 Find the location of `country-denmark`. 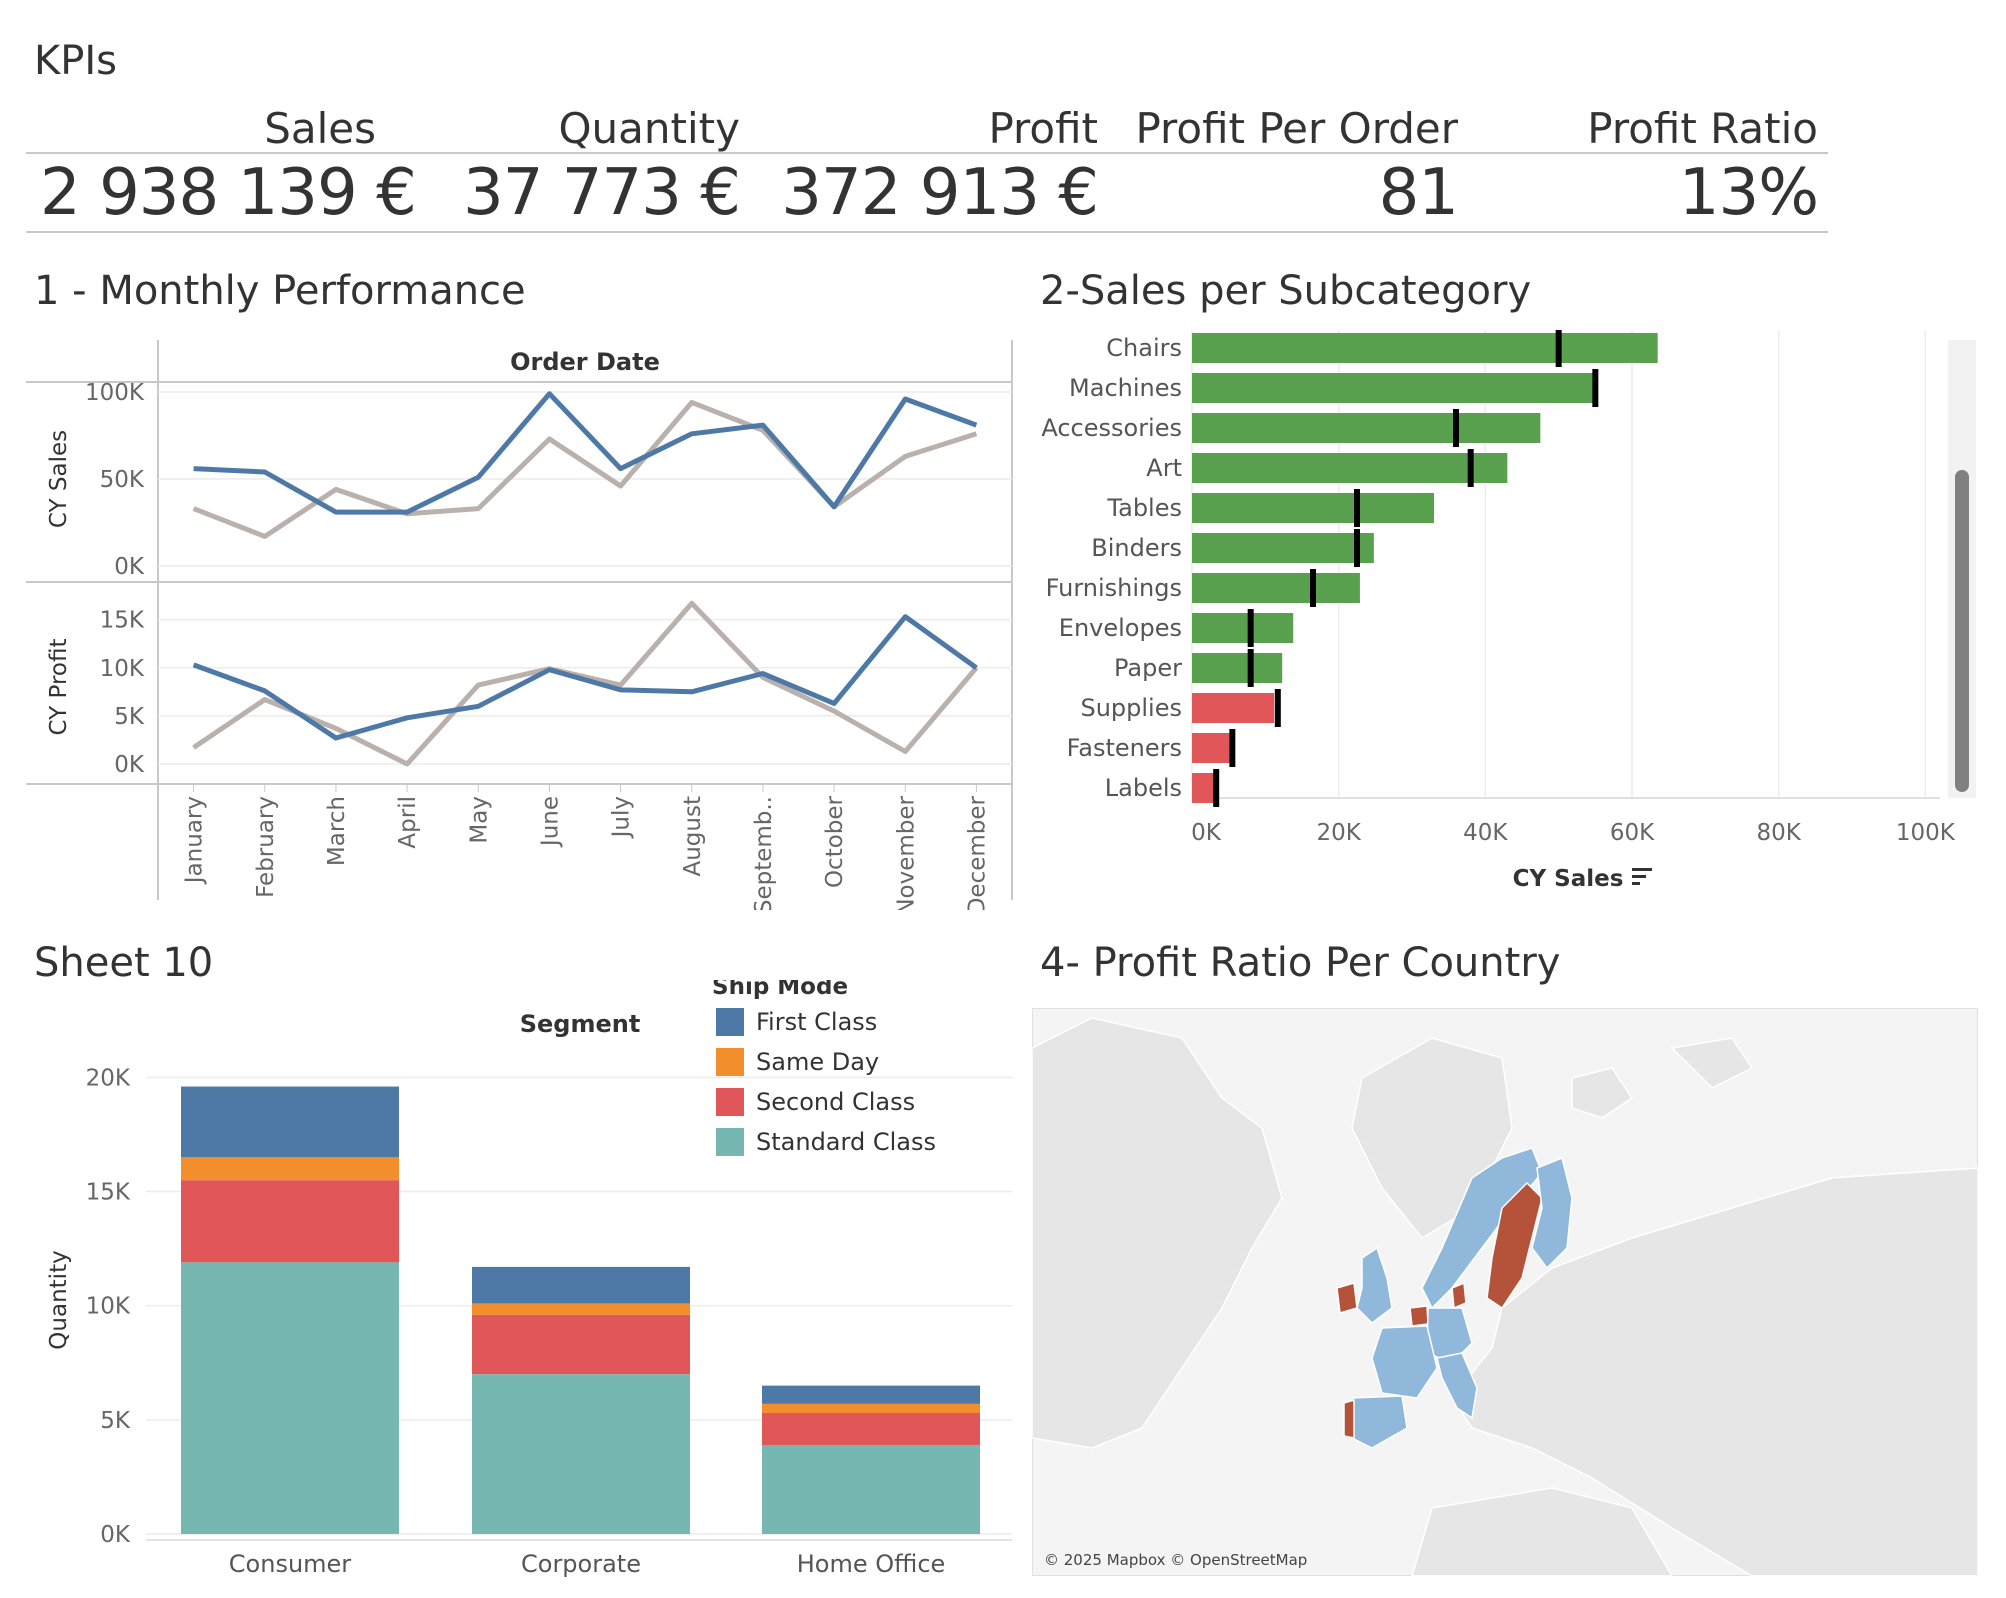

country-denmark is located at coordinates (1459, 1295).